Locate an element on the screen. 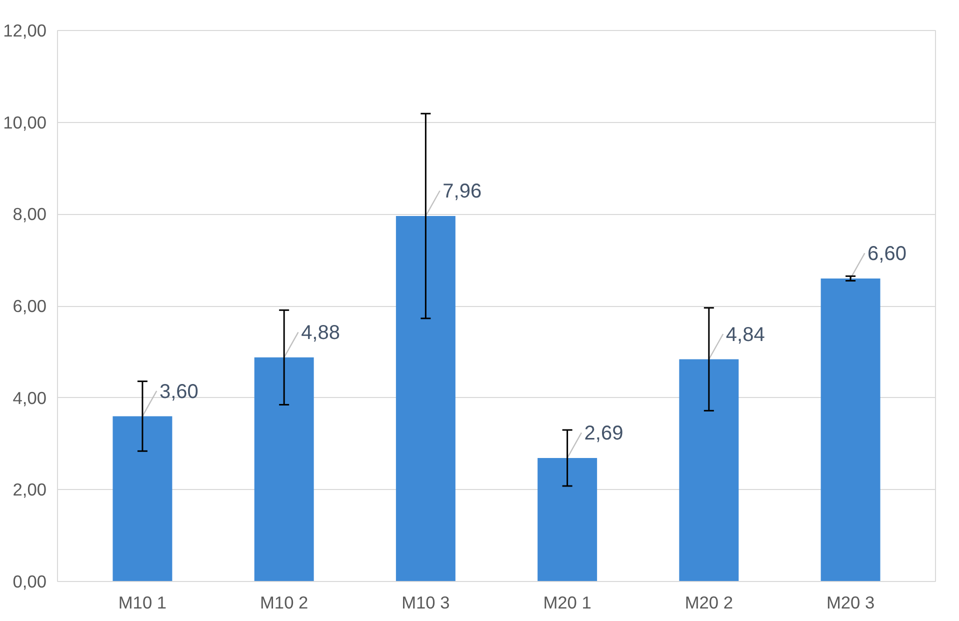 The image size is (959, 621). y-tick-label: 12,00 is located at coordinates (25, 30).